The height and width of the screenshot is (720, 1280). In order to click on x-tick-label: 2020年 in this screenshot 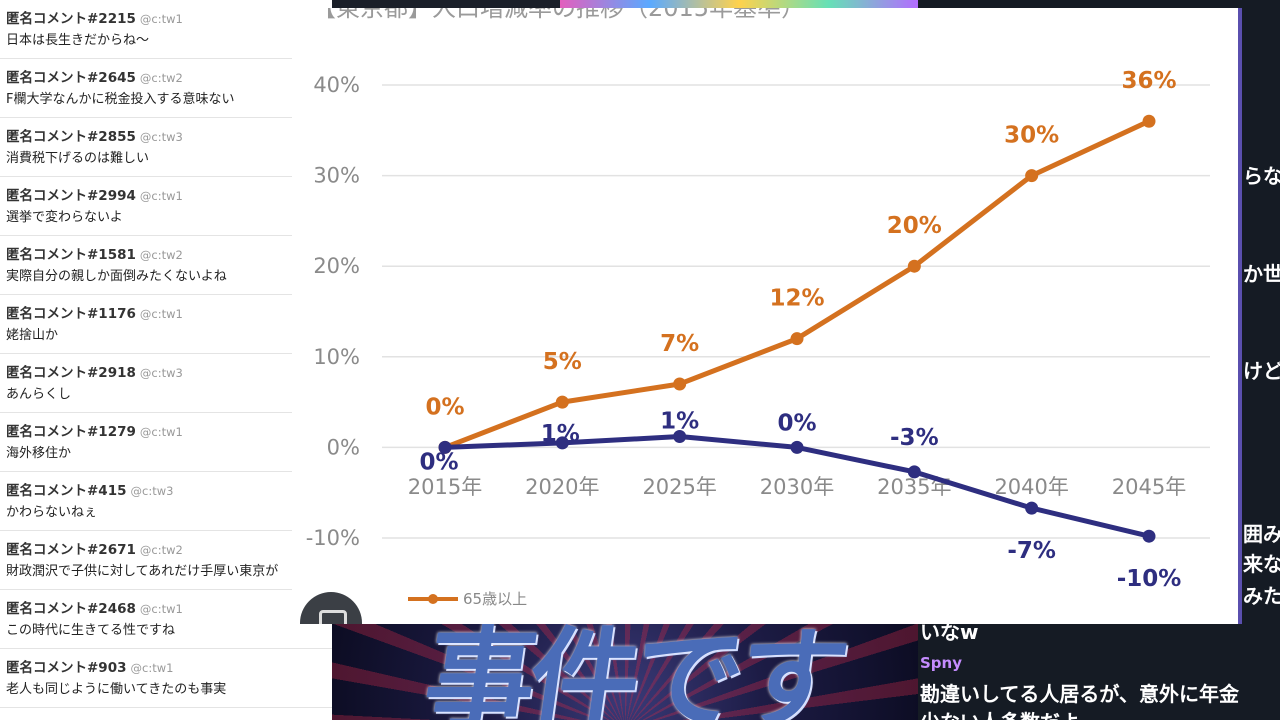, I will do `click(562, 487)`.